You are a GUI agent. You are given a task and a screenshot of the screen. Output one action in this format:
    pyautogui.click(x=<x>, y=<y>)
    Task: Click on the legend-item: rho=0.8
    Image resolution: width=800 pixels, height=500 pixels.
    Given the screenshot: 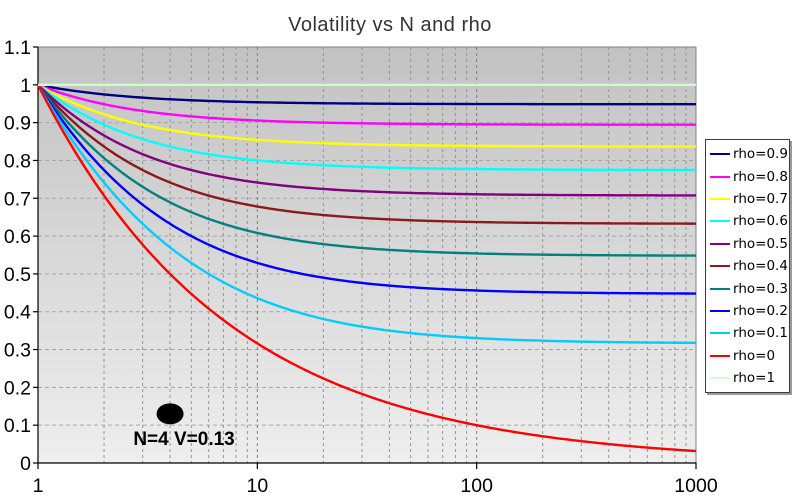 What is the action you would take?
    pyautogui.click(x=747, y=176)
    